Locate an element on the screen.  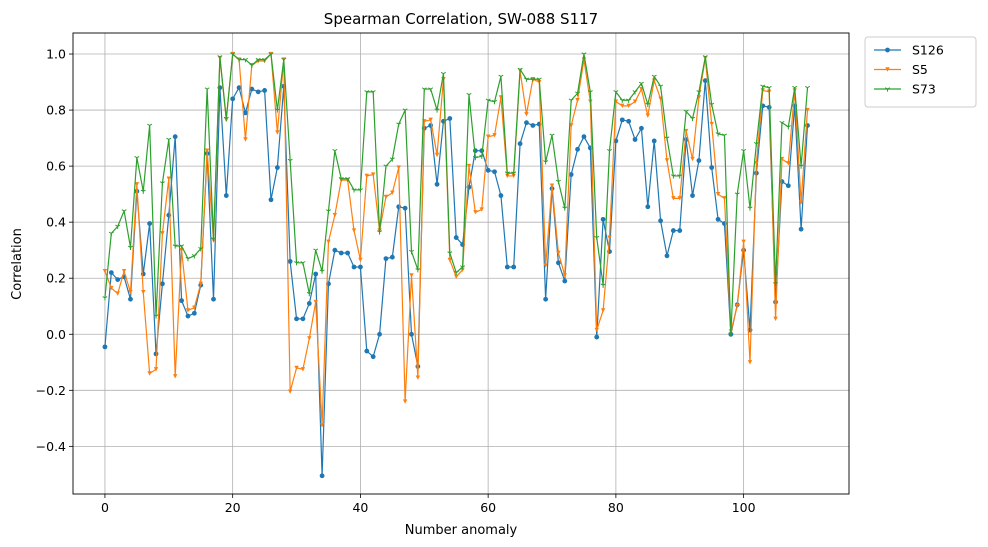
legend-entry-S5: S5 is located at coordinates (901, 69).